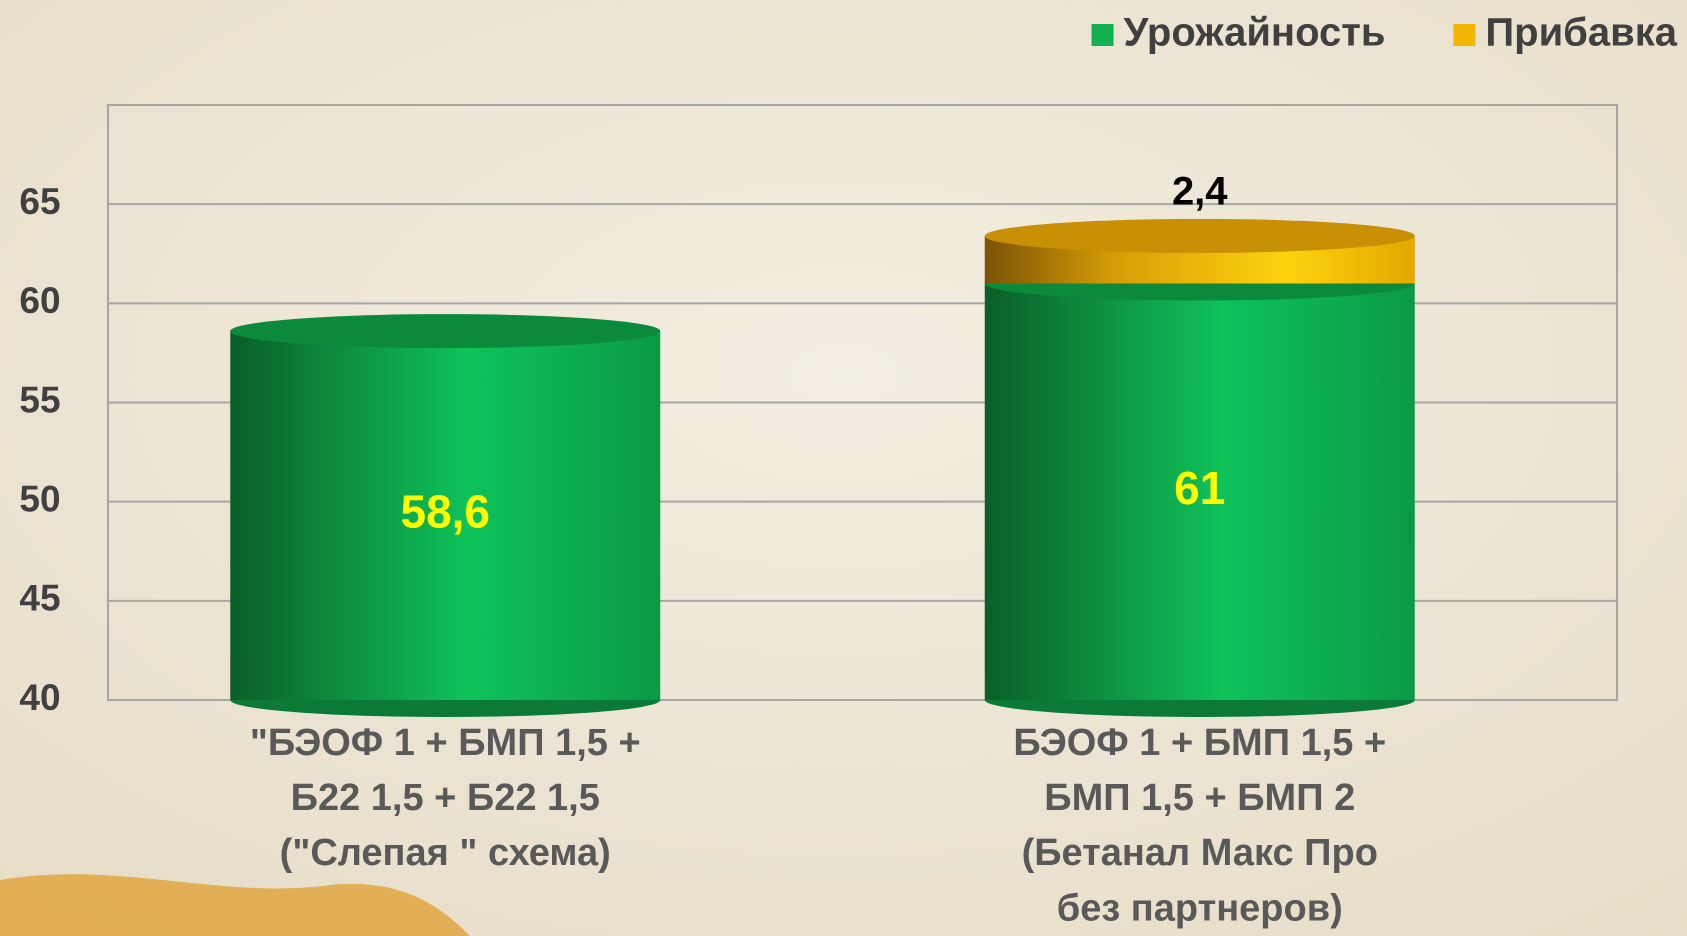 Image resolution: width=1687 pixels, height=936 pixels. What do you see at coordinates (39, 300) in the screenshot?
I see `y-tick-label: 60` at bounding box center [39, 300].